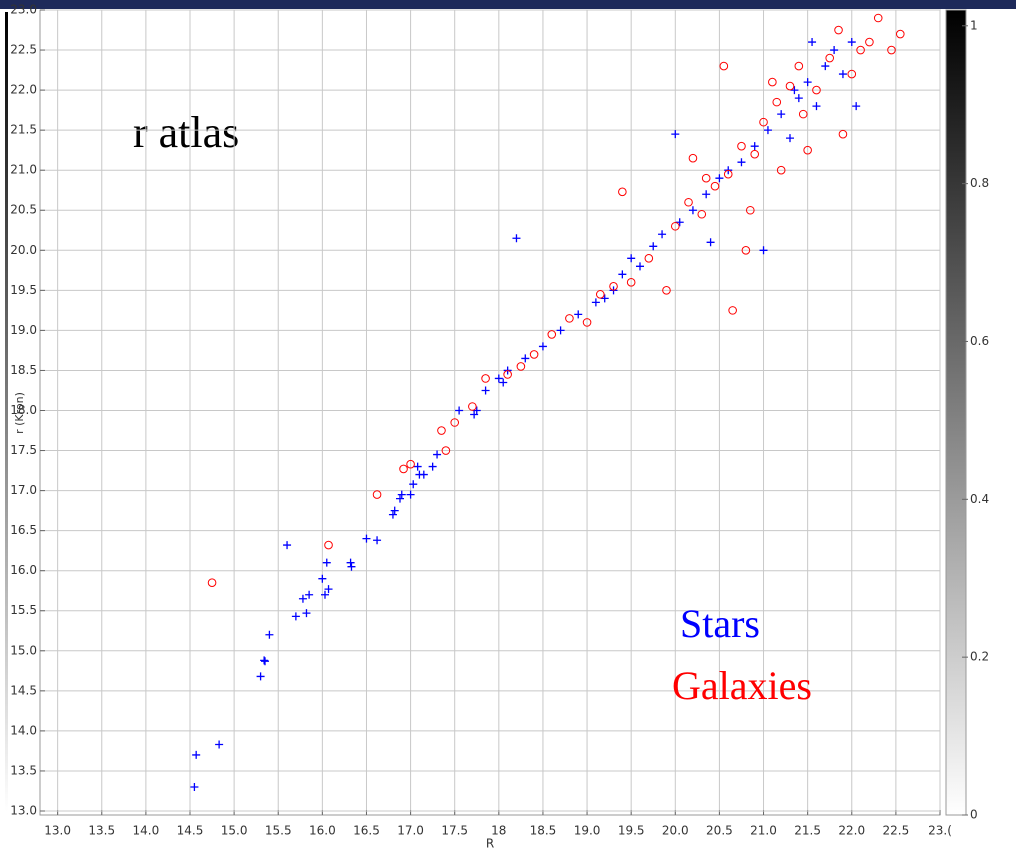  What do you see at coordinates (851, 831) in the screenshot?
I see `x-tick-label: 22.0` at bounding box center [851, 831].